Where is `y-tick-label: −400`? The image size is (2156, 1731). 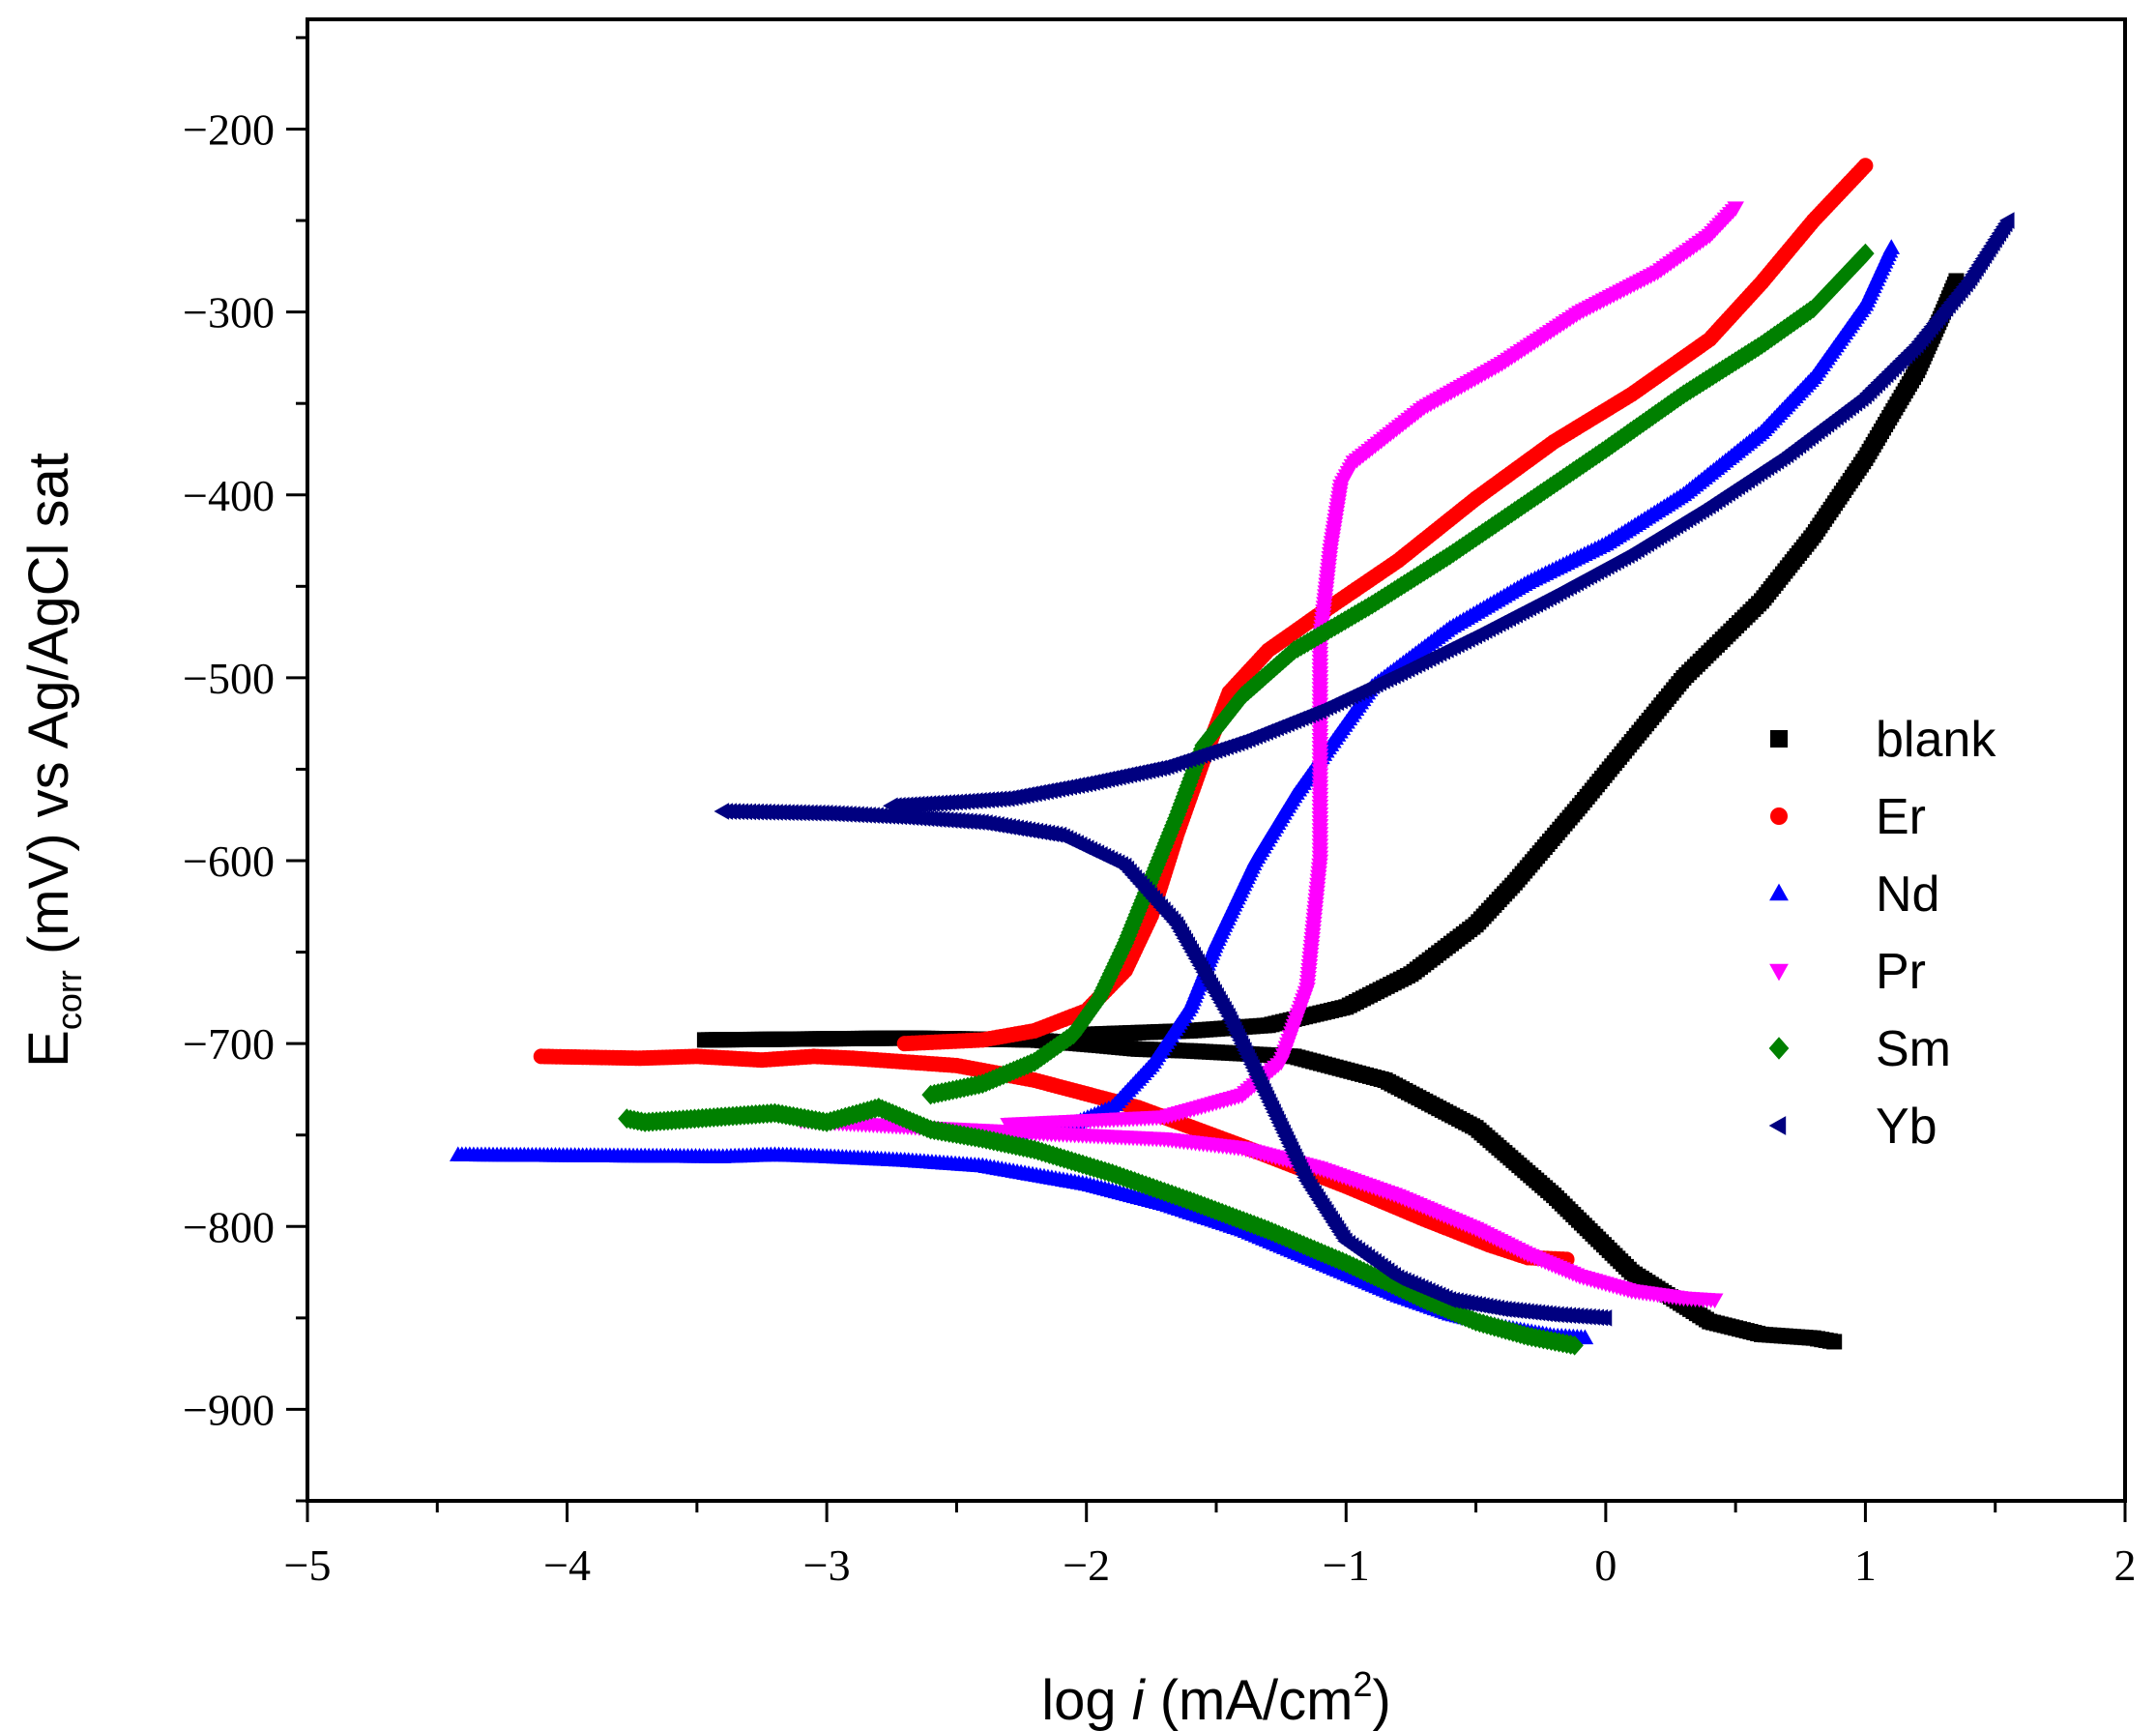
y-tick-label: −400 is located at coordinates (229, 496).